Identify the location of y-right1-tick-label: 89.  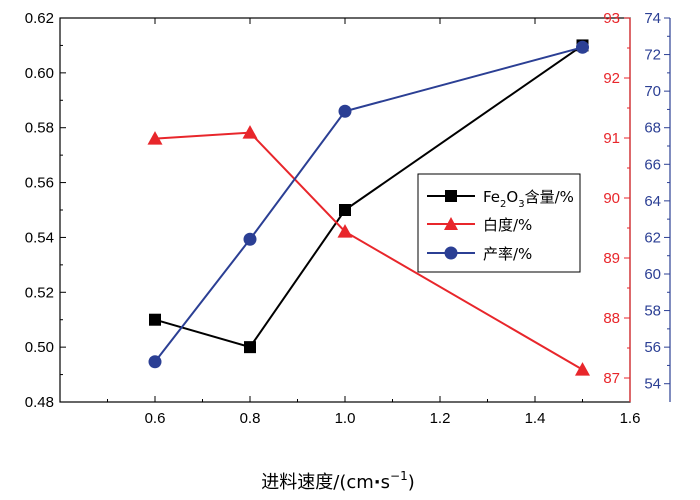
(611, 258).